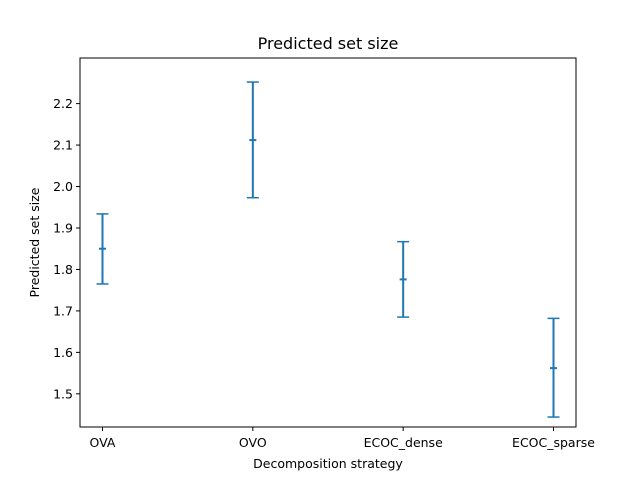 The width and height of the screenshot is (640, 480). Describe the element at coordinates (63, 227) in the screenshot. I see `y-tick-label: 1.9` at that location.